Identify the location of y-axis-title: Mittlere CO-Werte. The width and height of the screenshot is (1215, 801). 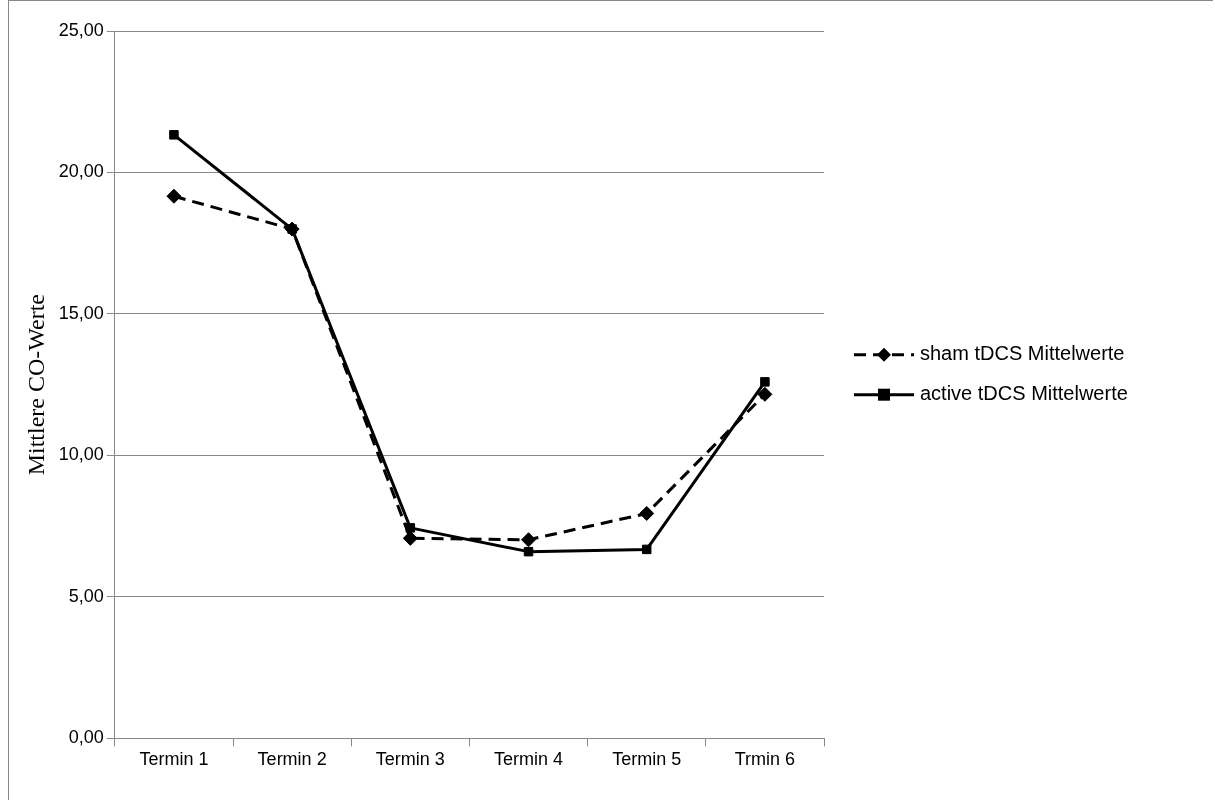
(35, 385).